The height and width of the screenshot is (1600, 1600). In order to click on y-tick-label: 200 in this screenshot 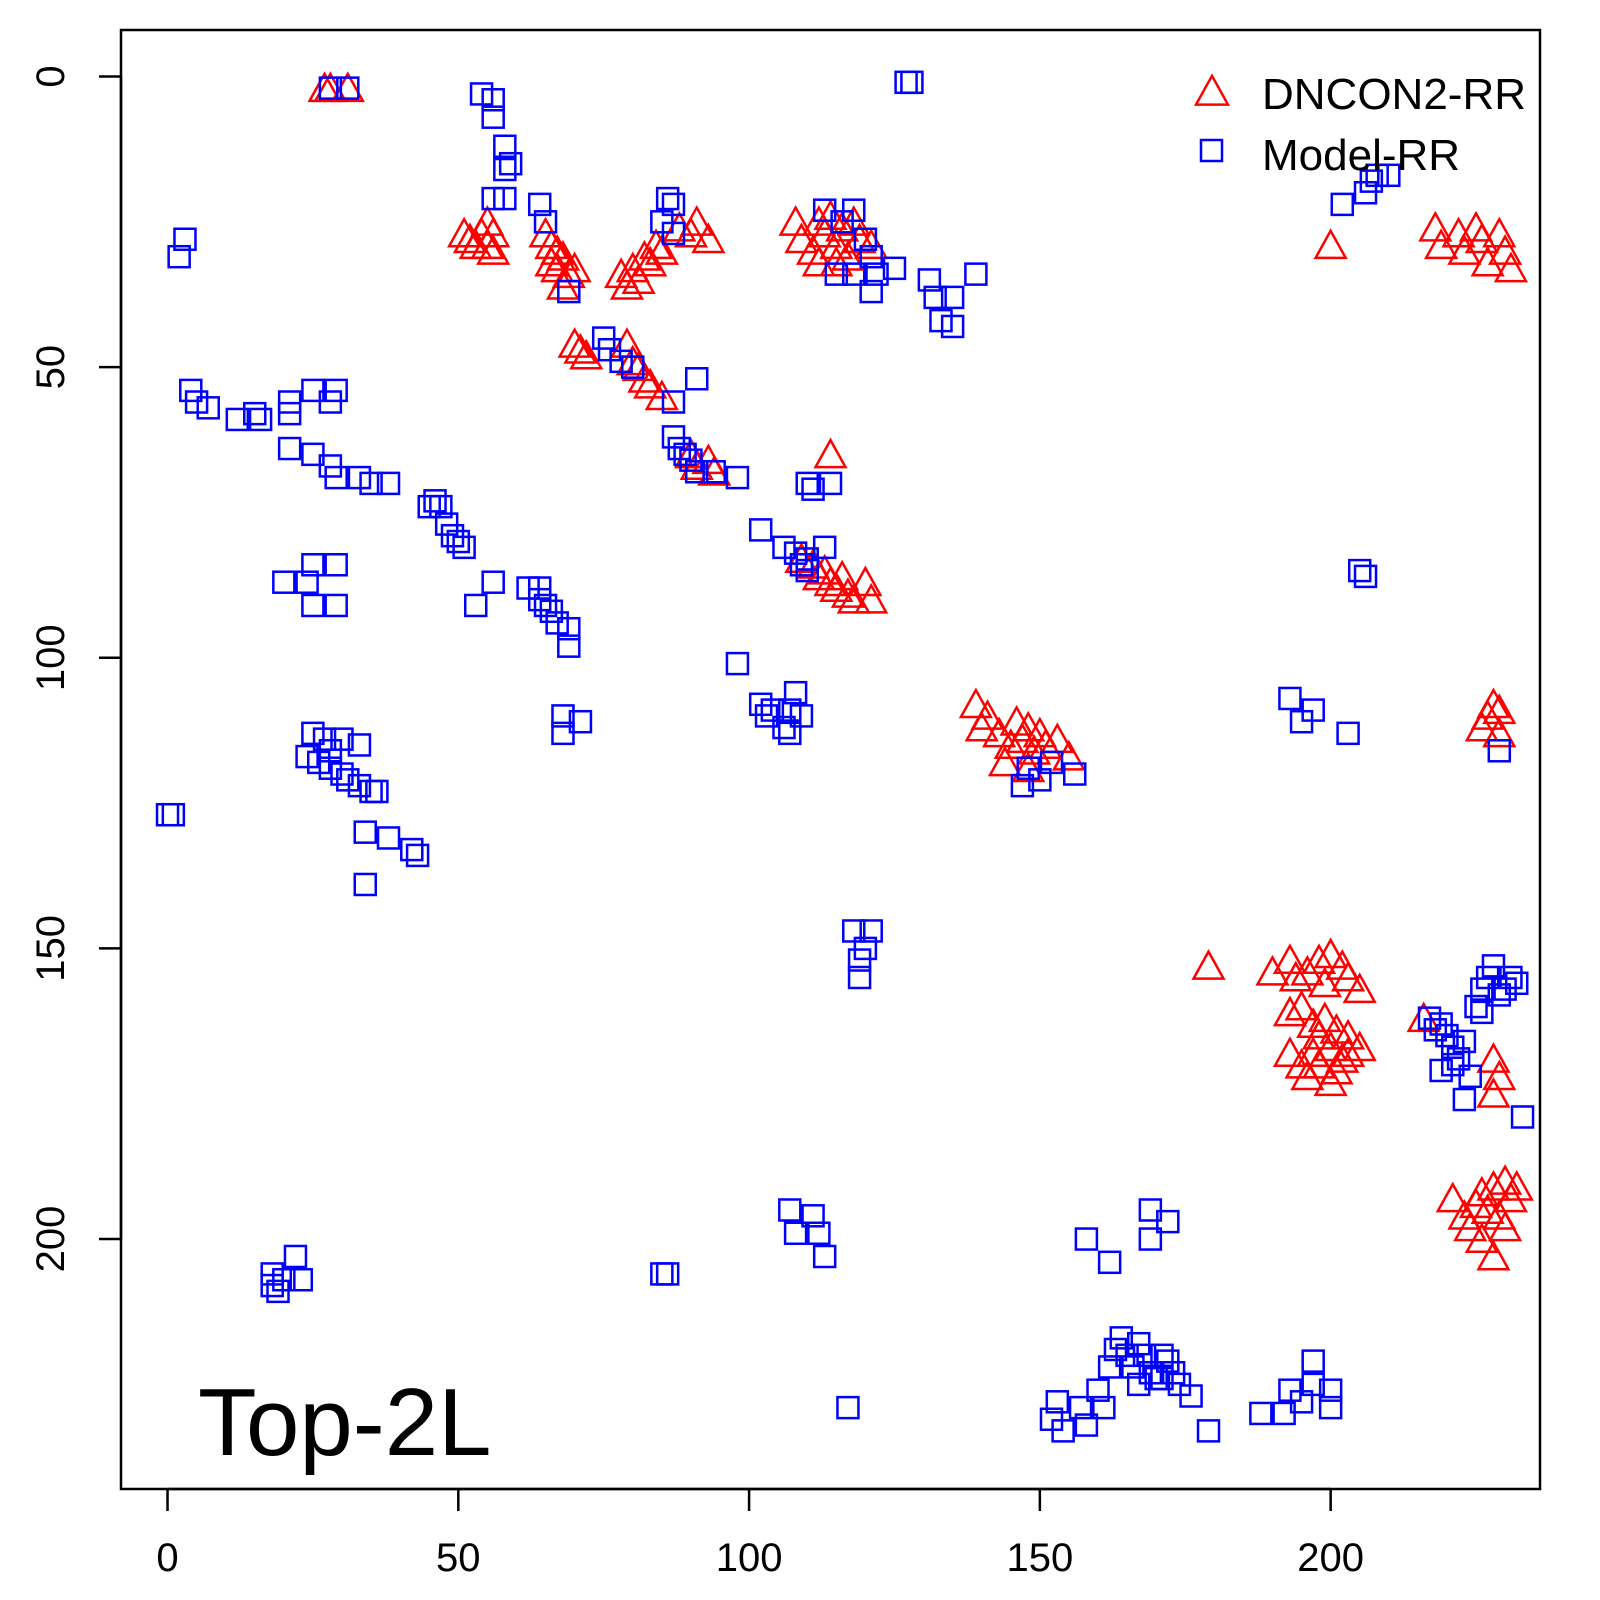, I will do `click(51, 1239)`.